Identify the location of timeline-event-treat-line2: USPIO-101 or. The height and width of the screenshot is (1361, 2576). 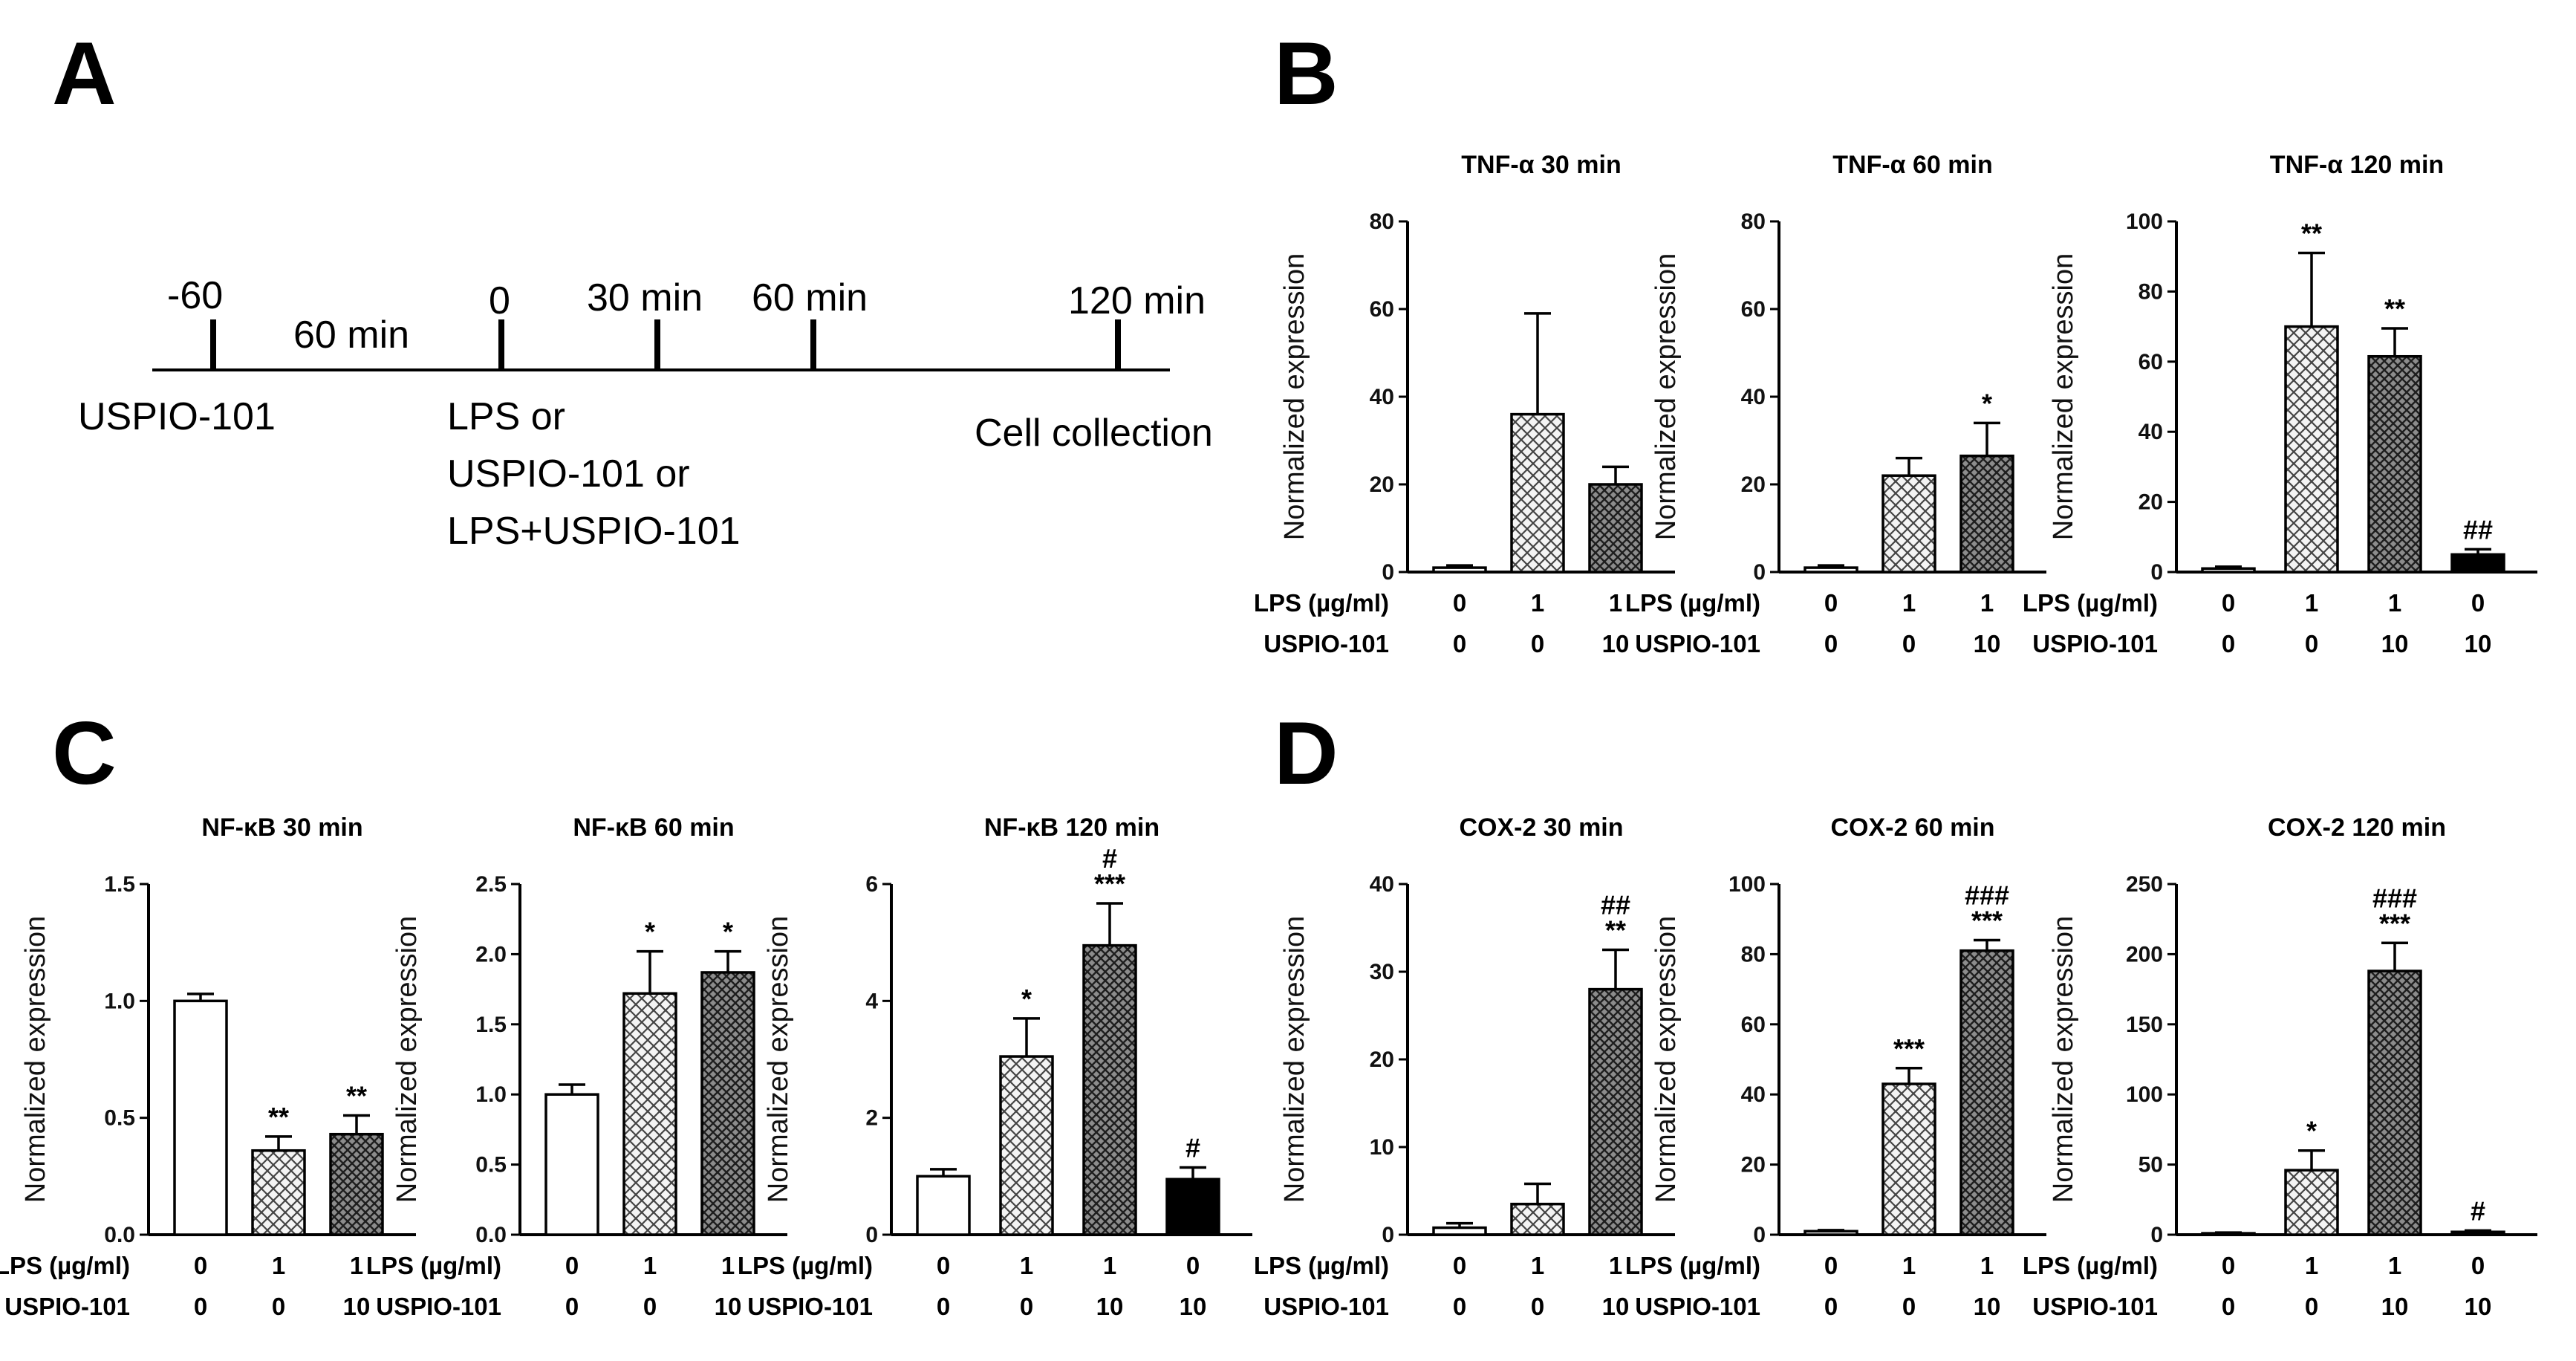
(568, 474).